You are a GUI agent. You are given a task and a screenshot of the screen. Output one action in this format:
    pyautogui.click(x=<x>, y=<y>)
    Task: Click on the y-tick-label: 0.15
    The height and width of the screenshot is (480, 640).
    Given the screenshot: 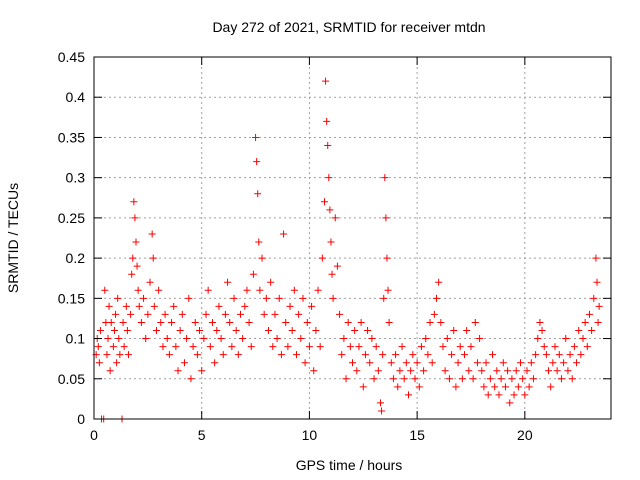 What is the action you would take?
    pyautogui.click(x=71, y=298)
    